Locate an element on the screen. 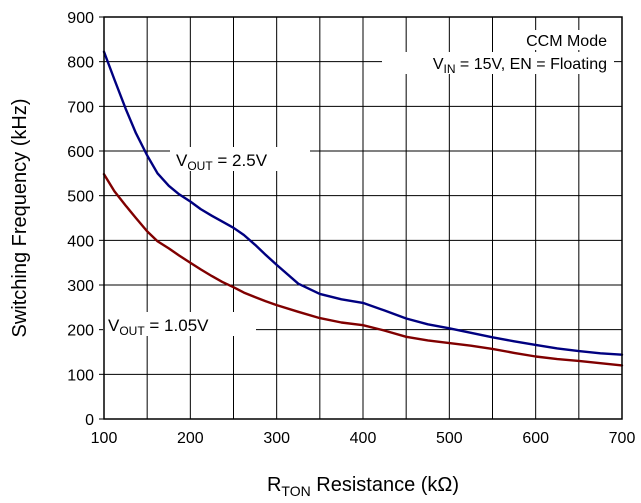 The image size is (641, 503). series-label-vout-1p05: VOUT = 1.05V is located at coordinates (158, 327).